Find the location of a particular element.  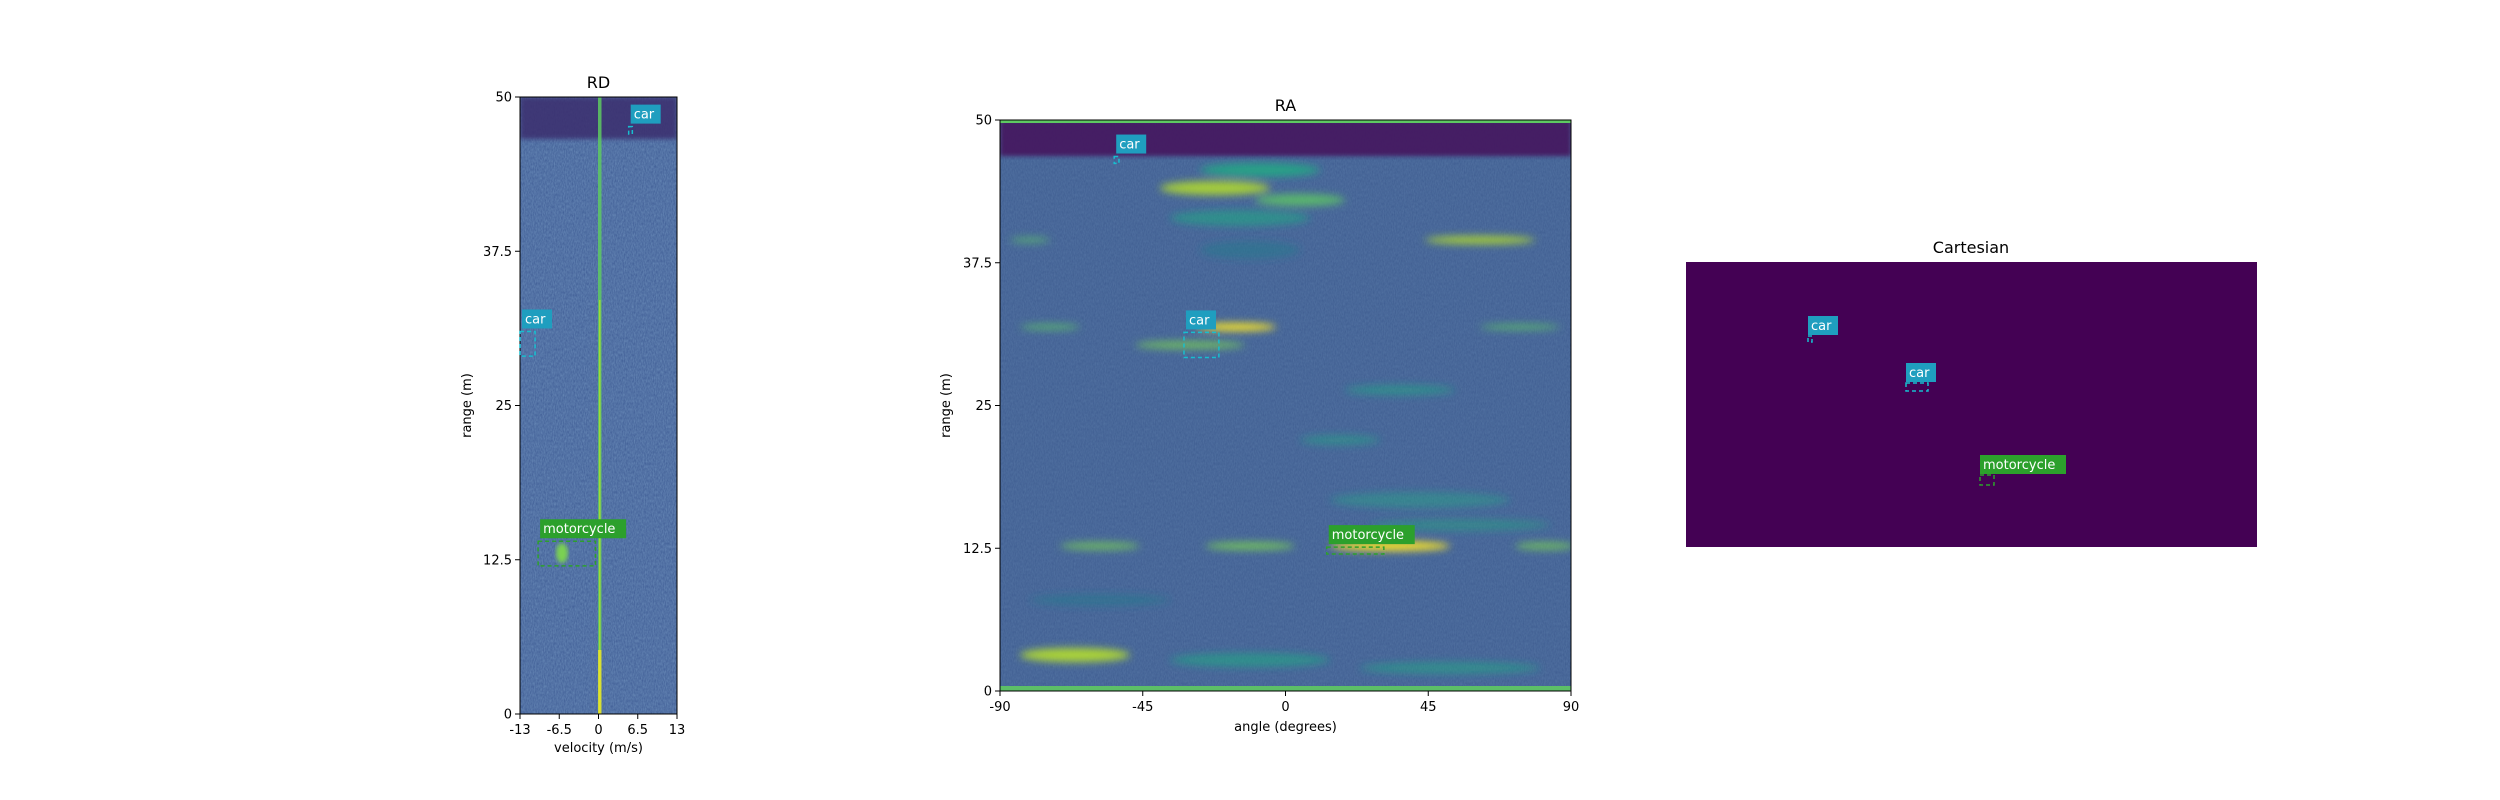

ra-top-line is located at coordinates (1285, 121).